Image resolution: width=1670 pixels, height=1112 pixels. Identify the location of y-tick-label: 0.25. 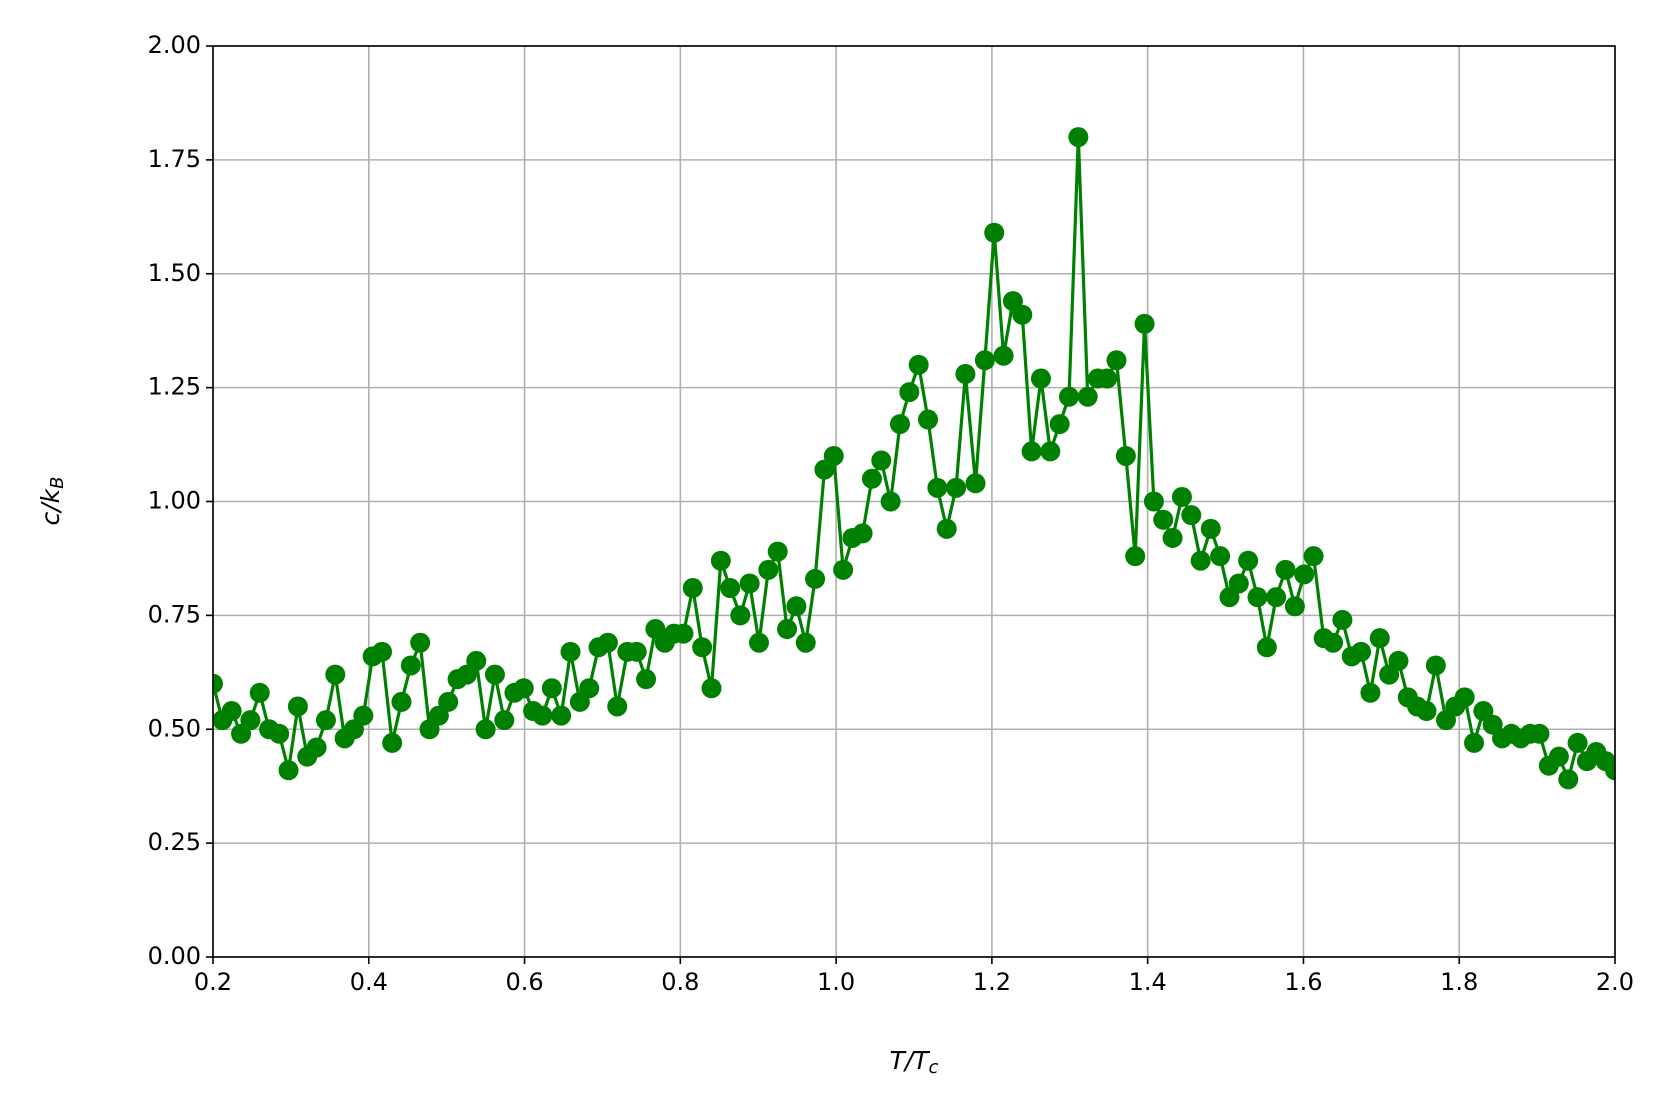
(174, 842).